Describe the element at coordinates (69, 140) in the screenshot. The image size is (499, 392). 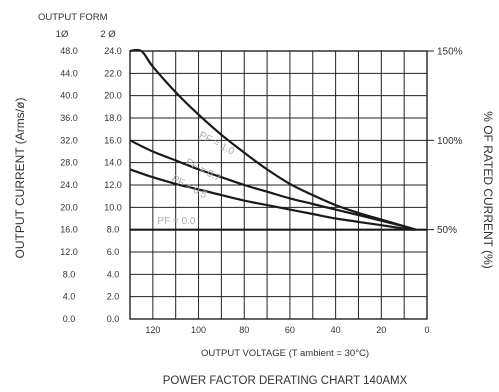
I see `y-tick-label-1ph: 32.0` at that location.